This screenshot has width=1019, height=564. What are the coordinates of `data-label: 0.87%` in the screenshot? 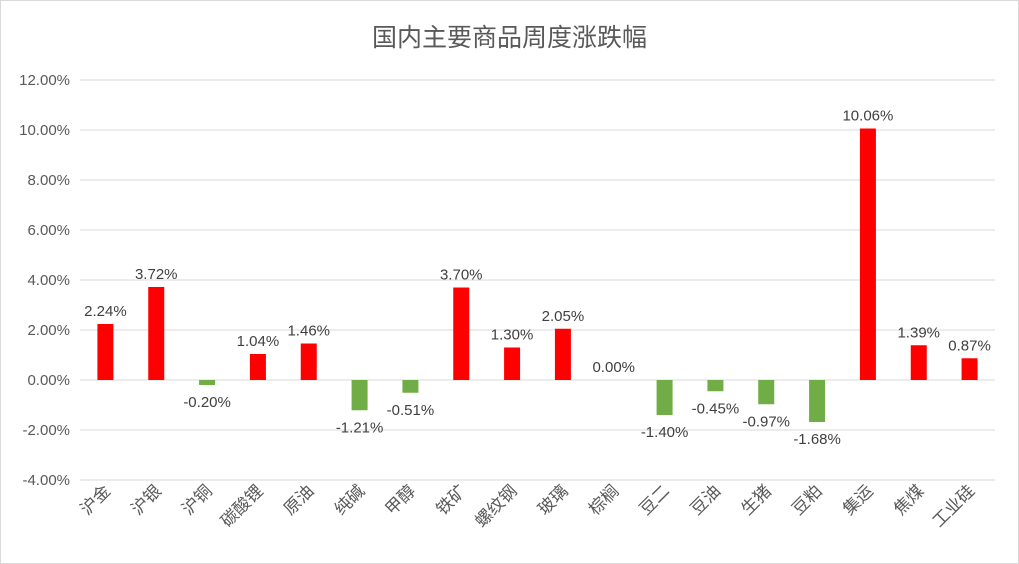 It's located at (969, 345).